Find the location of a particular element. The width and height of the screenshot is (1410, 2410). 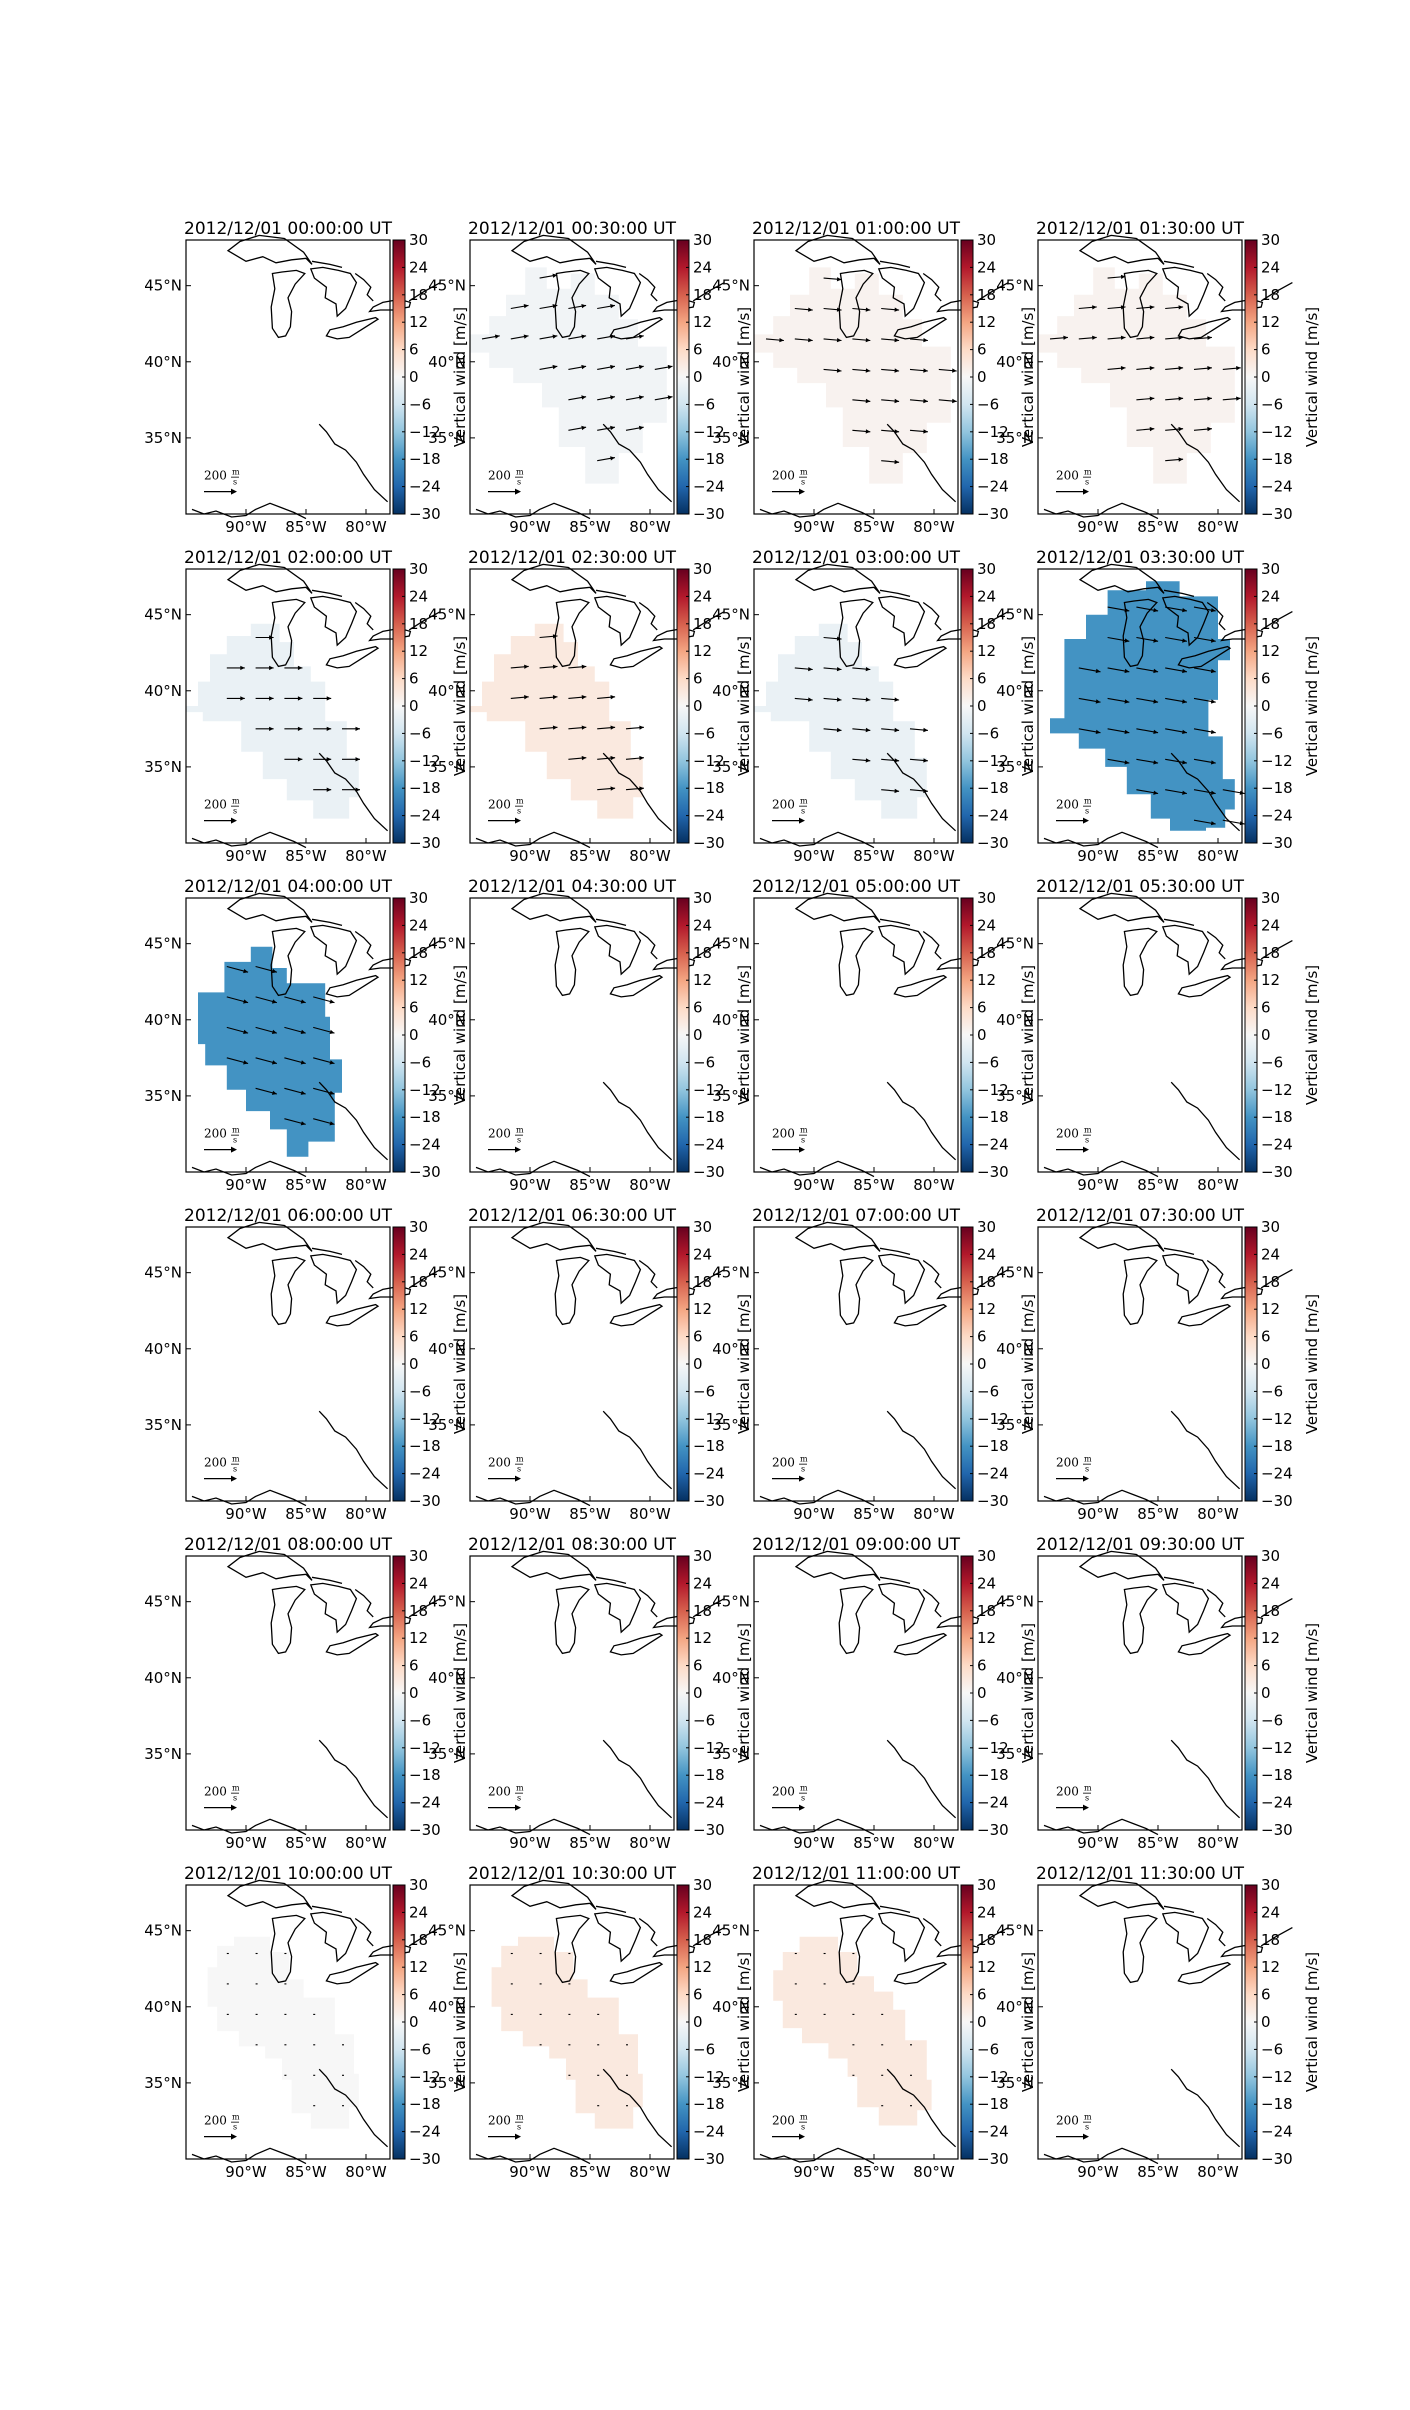

panel-title: 2012/12/01 03:00:00 UT is located at coordinates (856, 558).